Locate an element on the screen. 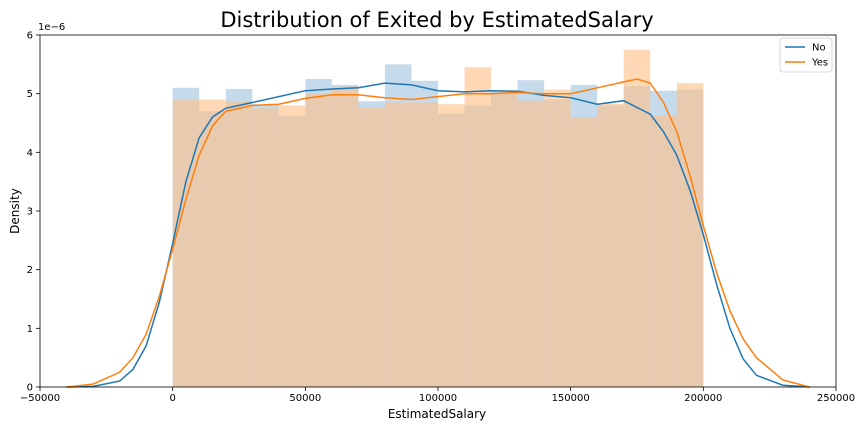 Image resolution: width=864 pixels, height=432 pixels. y-axis-offset-label: 1e−6 is located at coordinates (51, 27).